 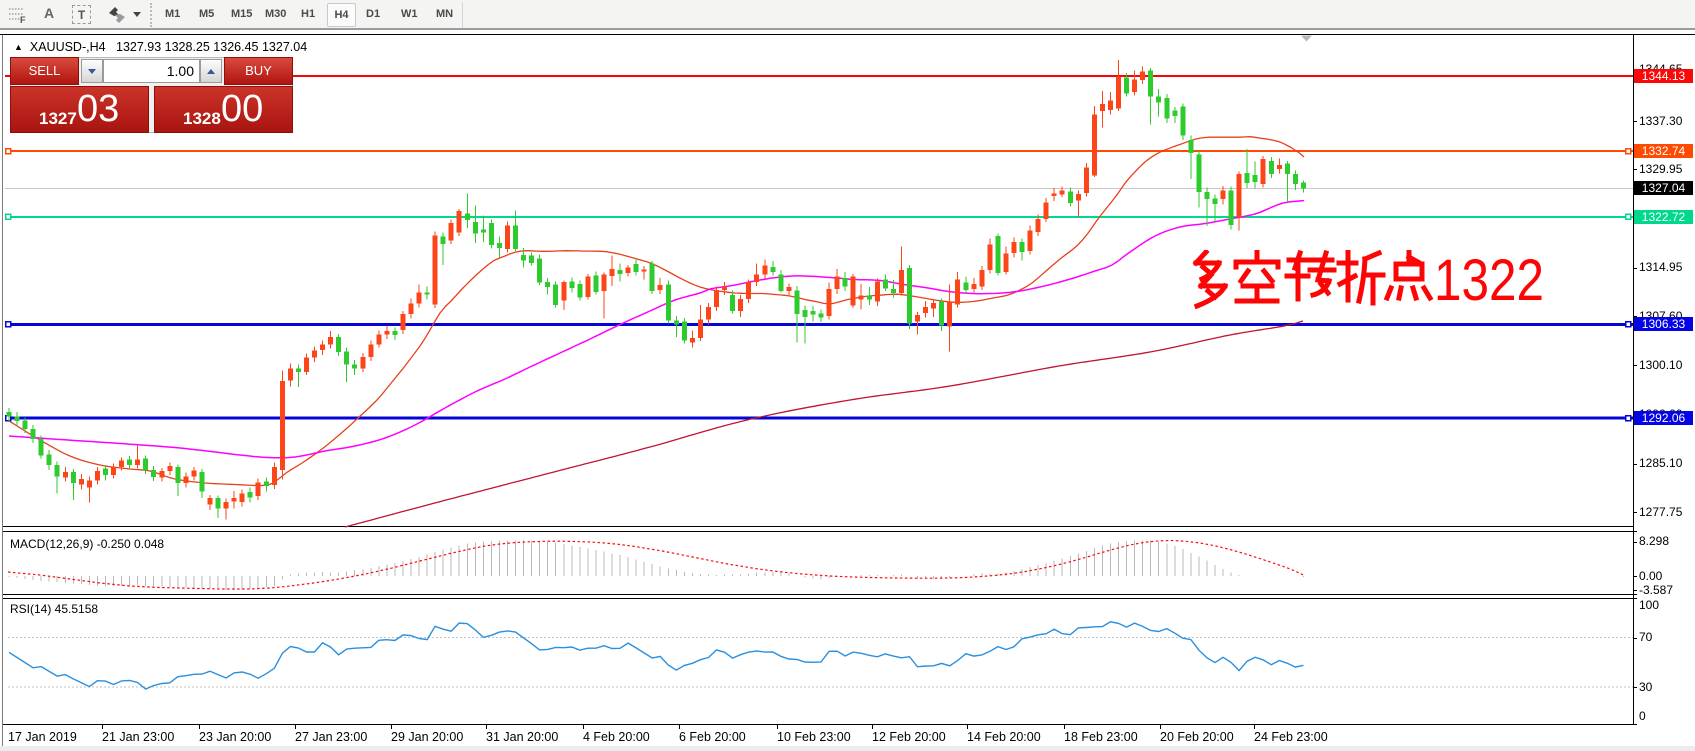 What do you see at coordinates (23, 19) in the screenshot?
I see `svg-text: F` at bounding box center [23, 19].